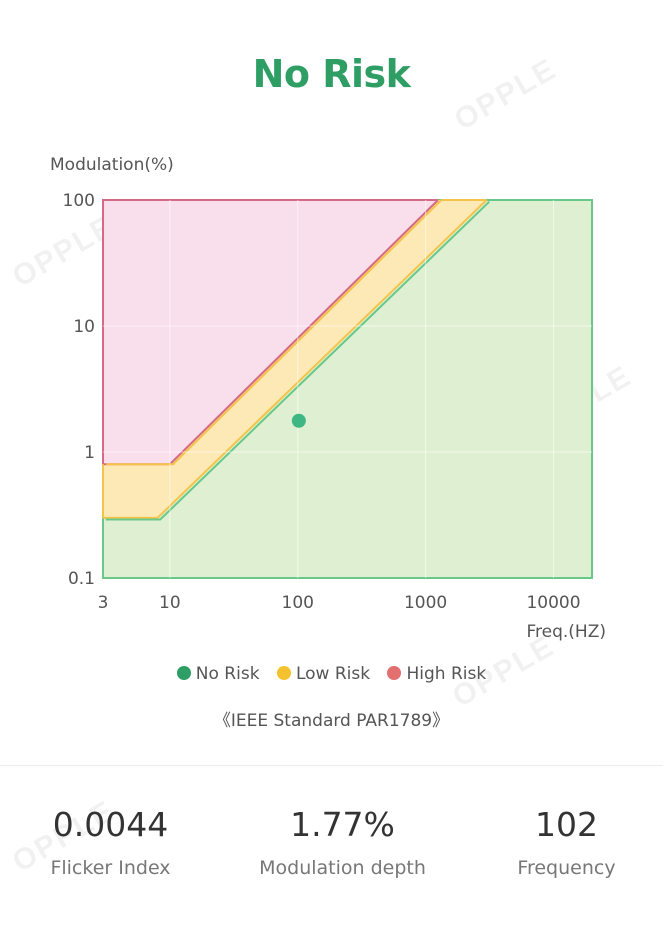 The width and height of the screenshot is (663, 925). I want to click on flicker-index-value: 0.0044, so click(110, 824).